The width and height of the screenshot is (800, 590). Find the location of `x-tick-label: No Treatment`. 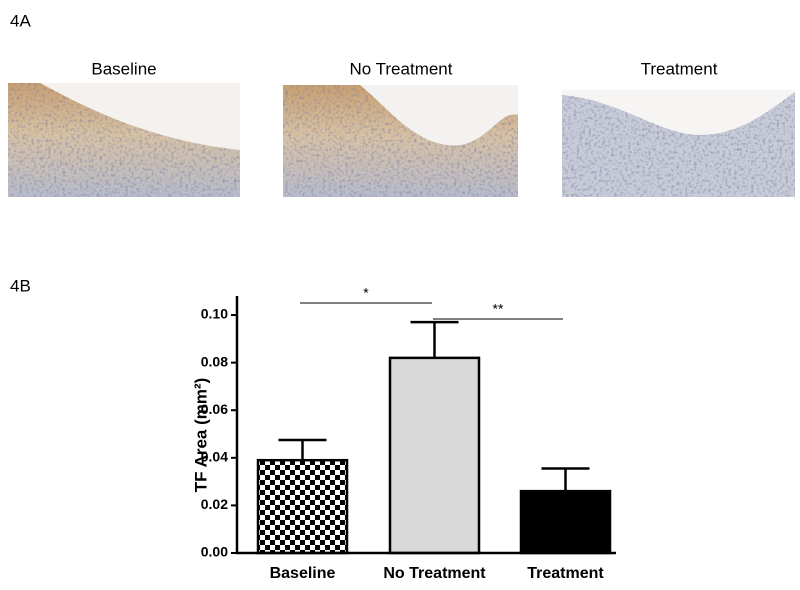

x-tick-label: No Treatment is located at coordinates (434, 573).